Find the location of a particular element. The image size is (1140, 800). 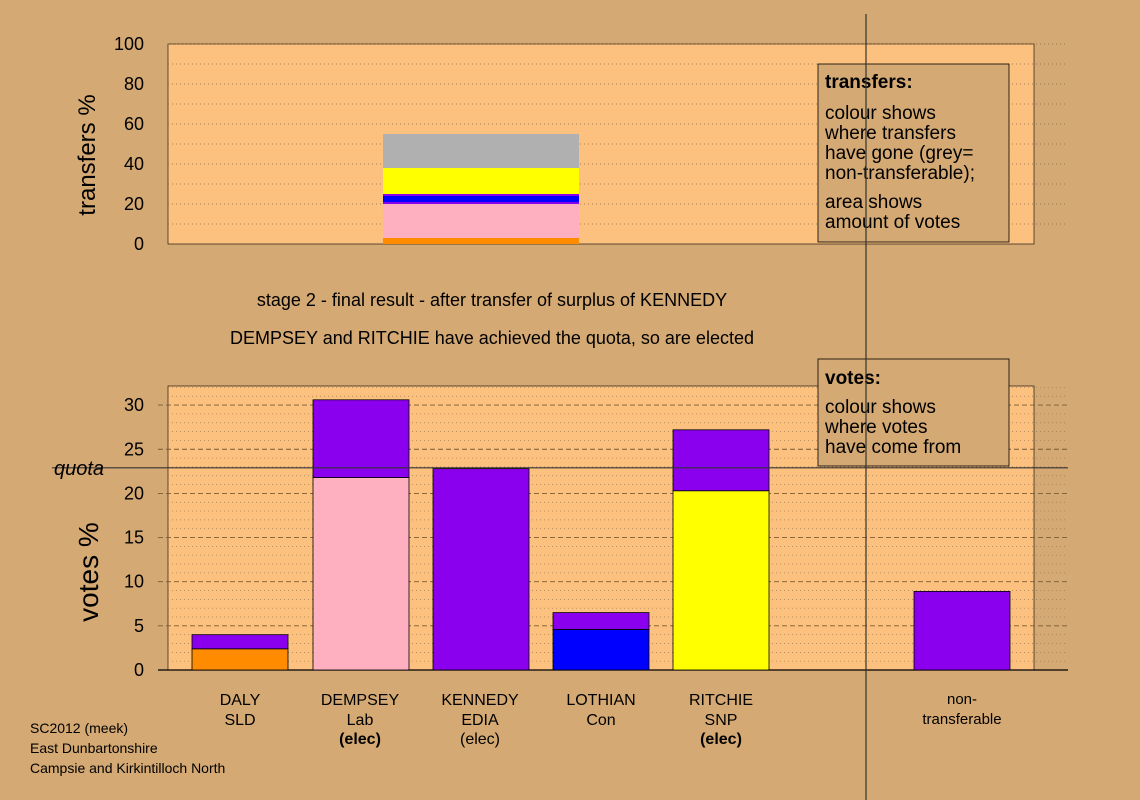

candidate-party: EDIA is located at coordinates (480, 720).